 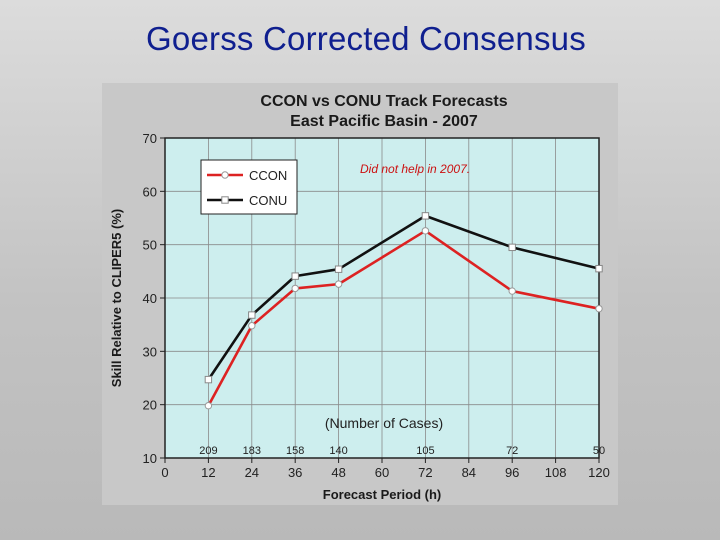 I want to click on y-tick-label: 70, so click(x=150, y=138).